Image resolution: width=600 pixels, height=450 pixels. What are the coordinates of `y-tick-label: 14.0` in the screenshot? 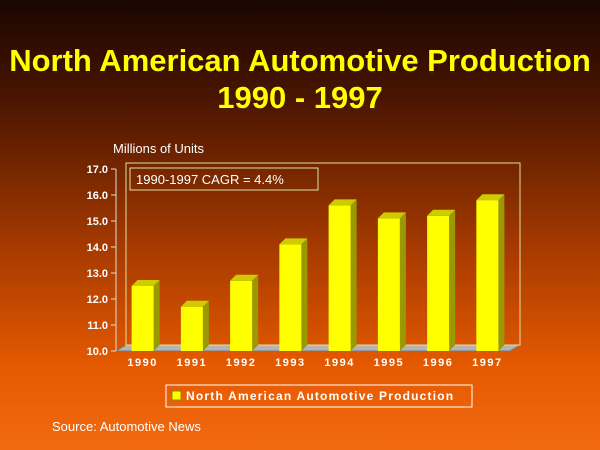 It's located at (97, 248).